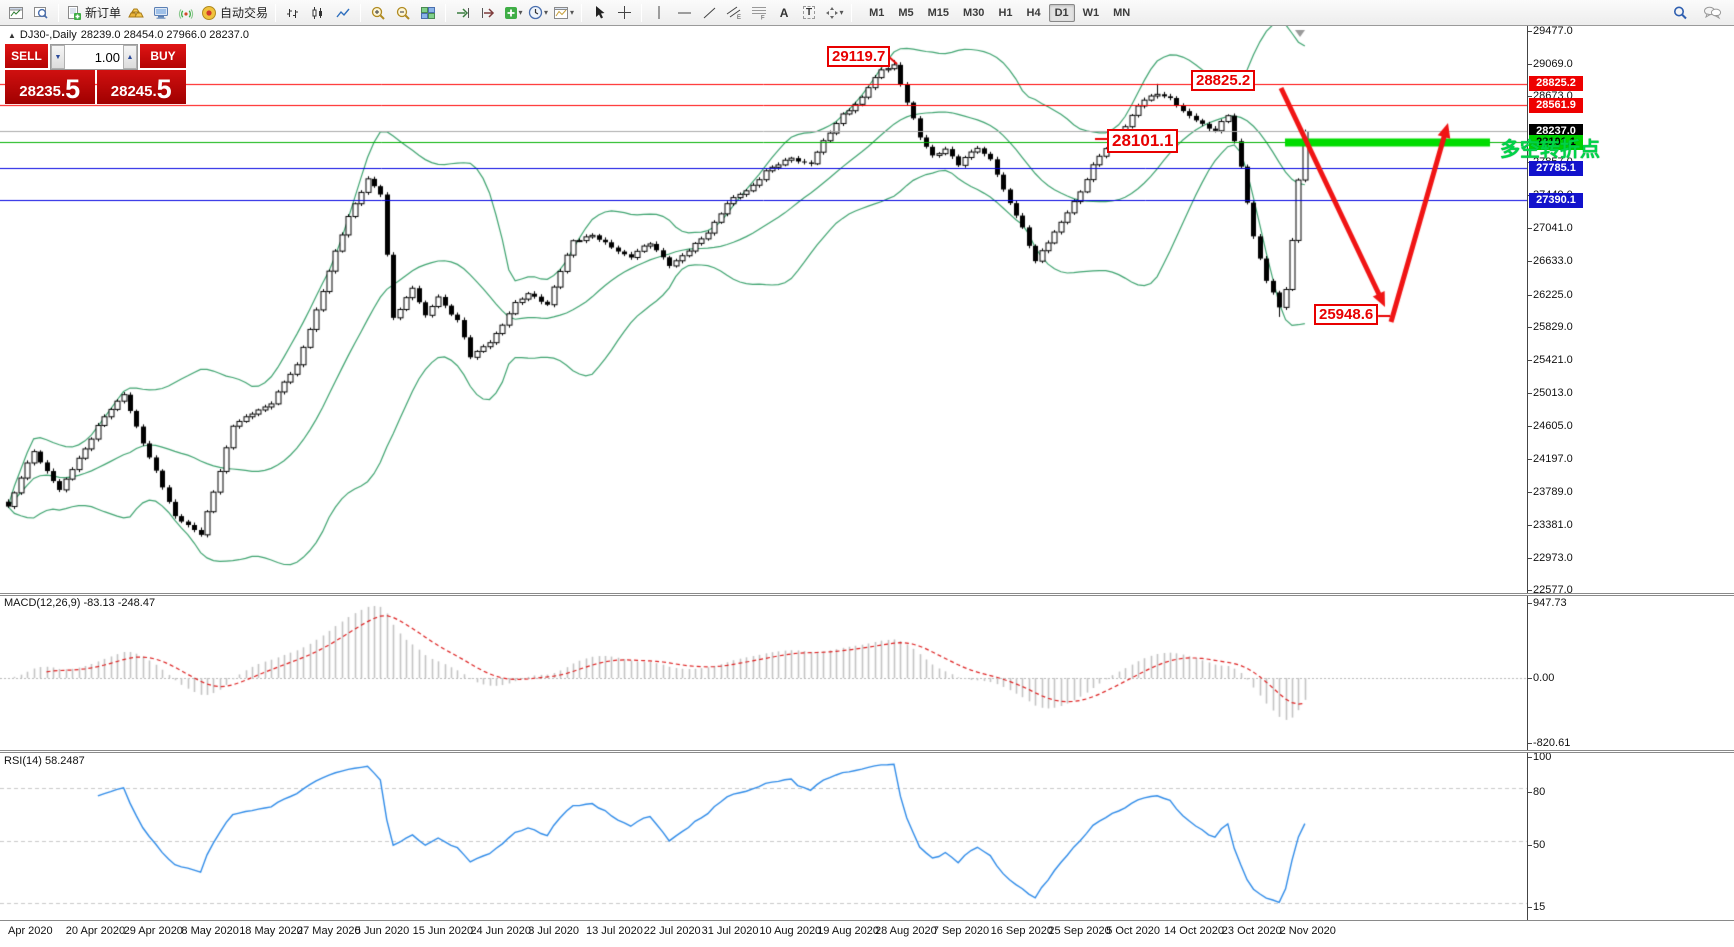 The width and height of the screenshot is (1734, 947). What do you see at coordinates (50, 87) in the screenshot?
I see `sell-price: 28235. 5` at bounding box center [50, 87].